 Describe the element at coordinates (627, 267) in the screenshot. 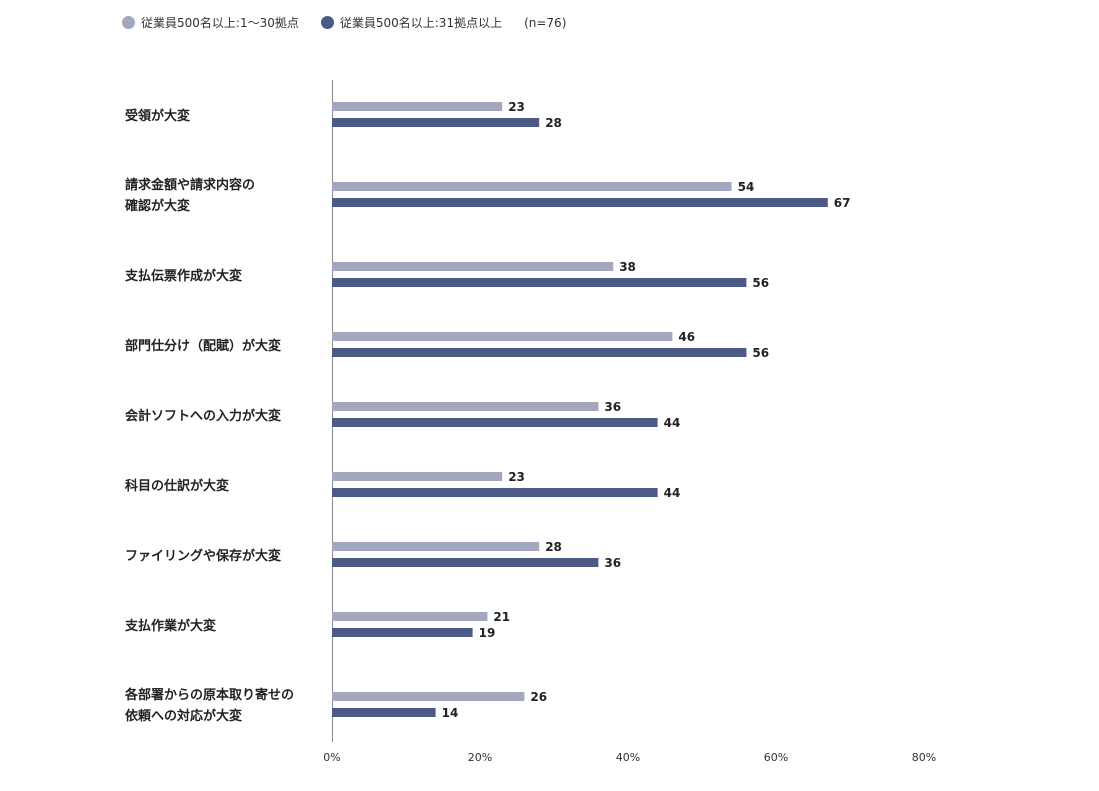

I see `value-label: 38` at that location.